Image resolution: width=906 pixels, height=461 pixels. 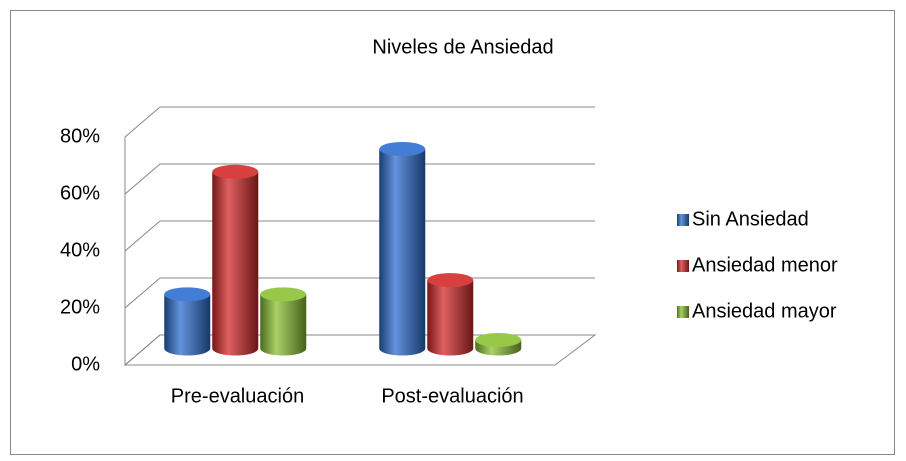 What do you see at coordinates (750, 219) in the screenshot?
I see `legend-label: Sin Ansiedad` at bounding box center [750, 219].